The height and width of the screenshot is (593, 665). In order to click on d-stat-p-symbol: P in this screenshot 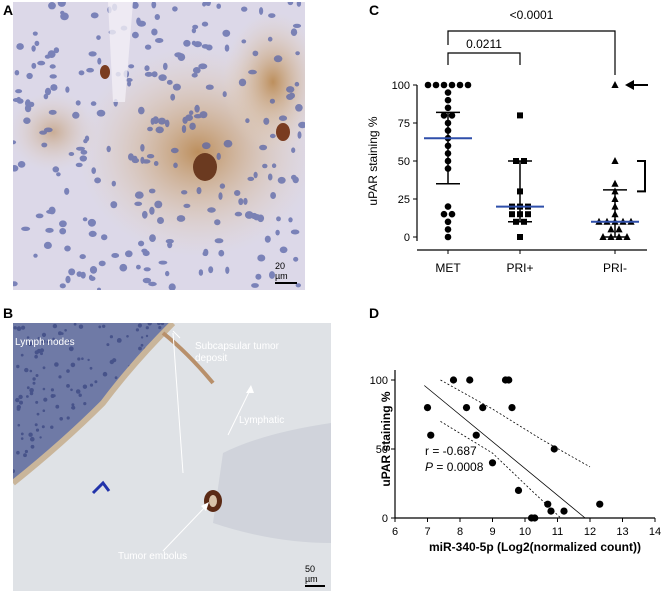, I will do `click(429, 467)`.